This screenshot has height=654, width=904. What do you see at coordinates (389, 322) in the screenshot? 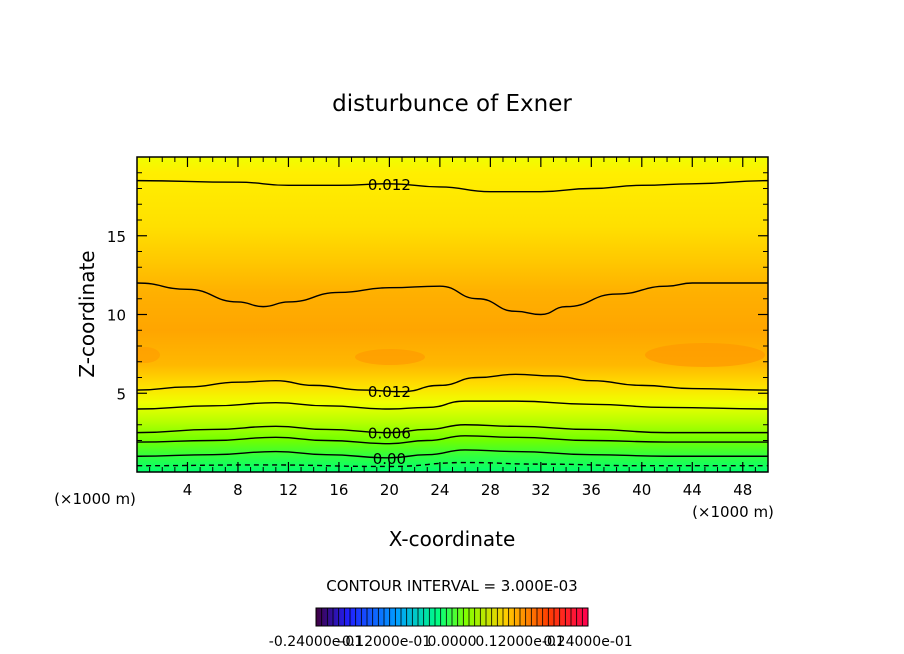
I see `contour-labels: 0.012 0.012 0.006 0.00` at bounding box center [389, 322].